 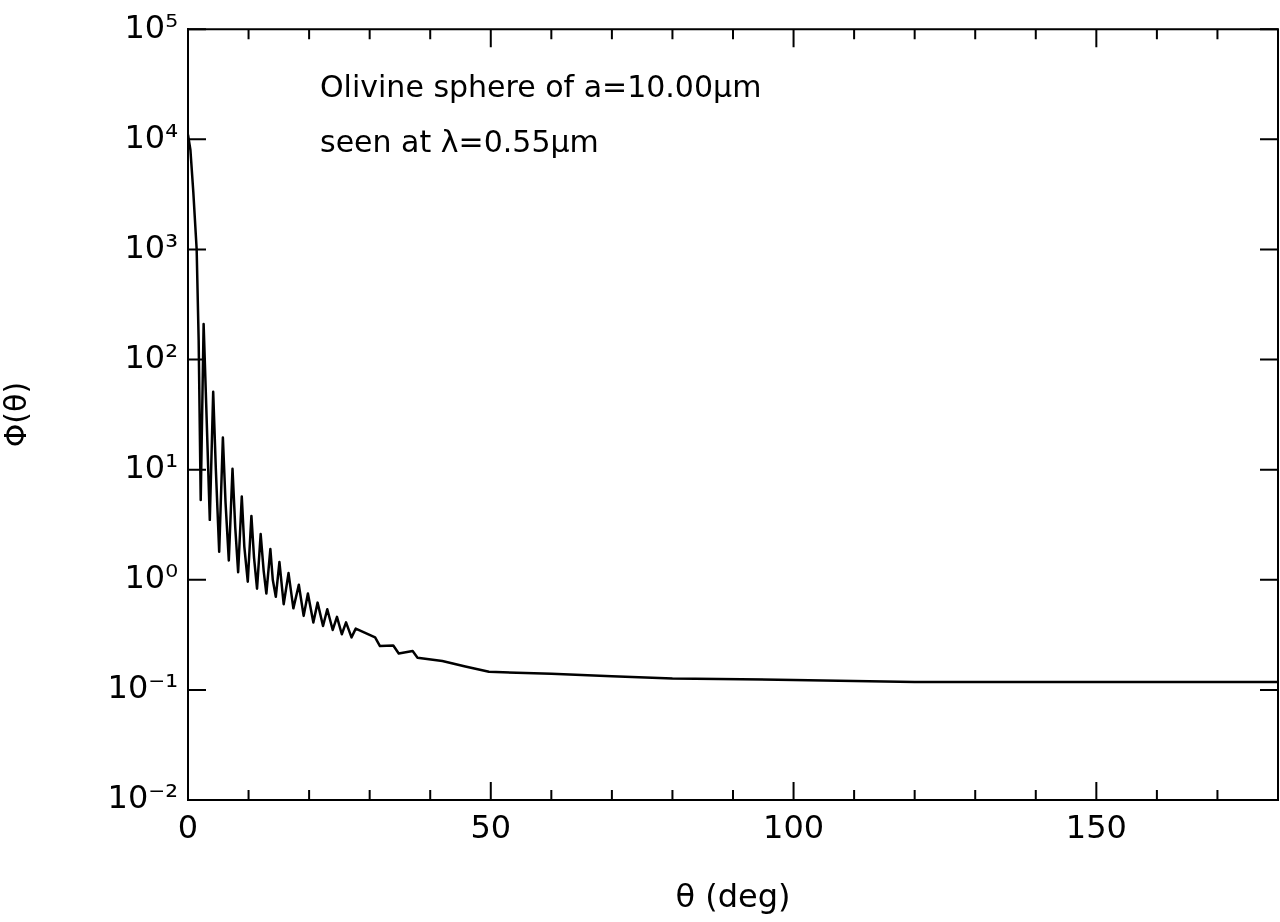 I want to click on y-tick-label: 10², so click(x=151, y=356).